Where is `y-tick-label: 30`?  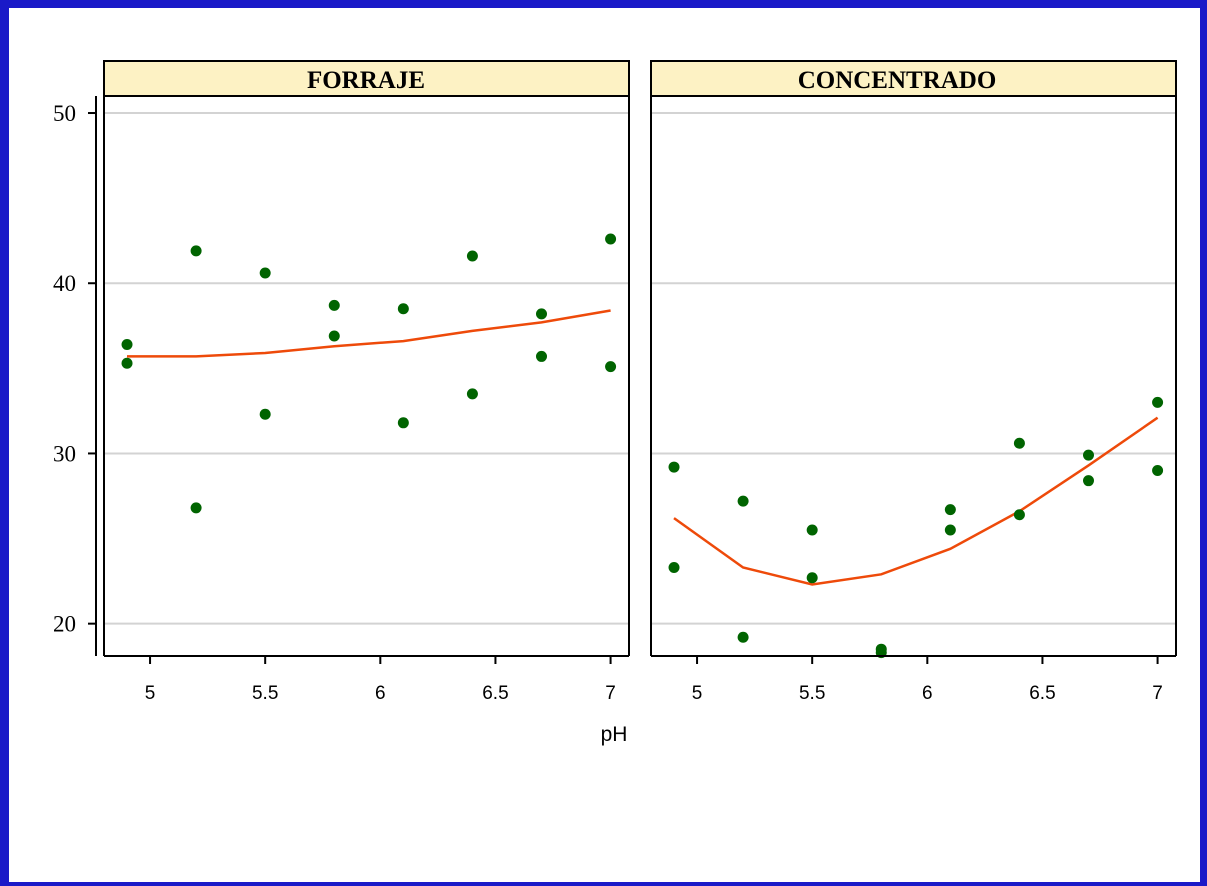 y-tick-label: 30 is located at coordinates (64, 453).